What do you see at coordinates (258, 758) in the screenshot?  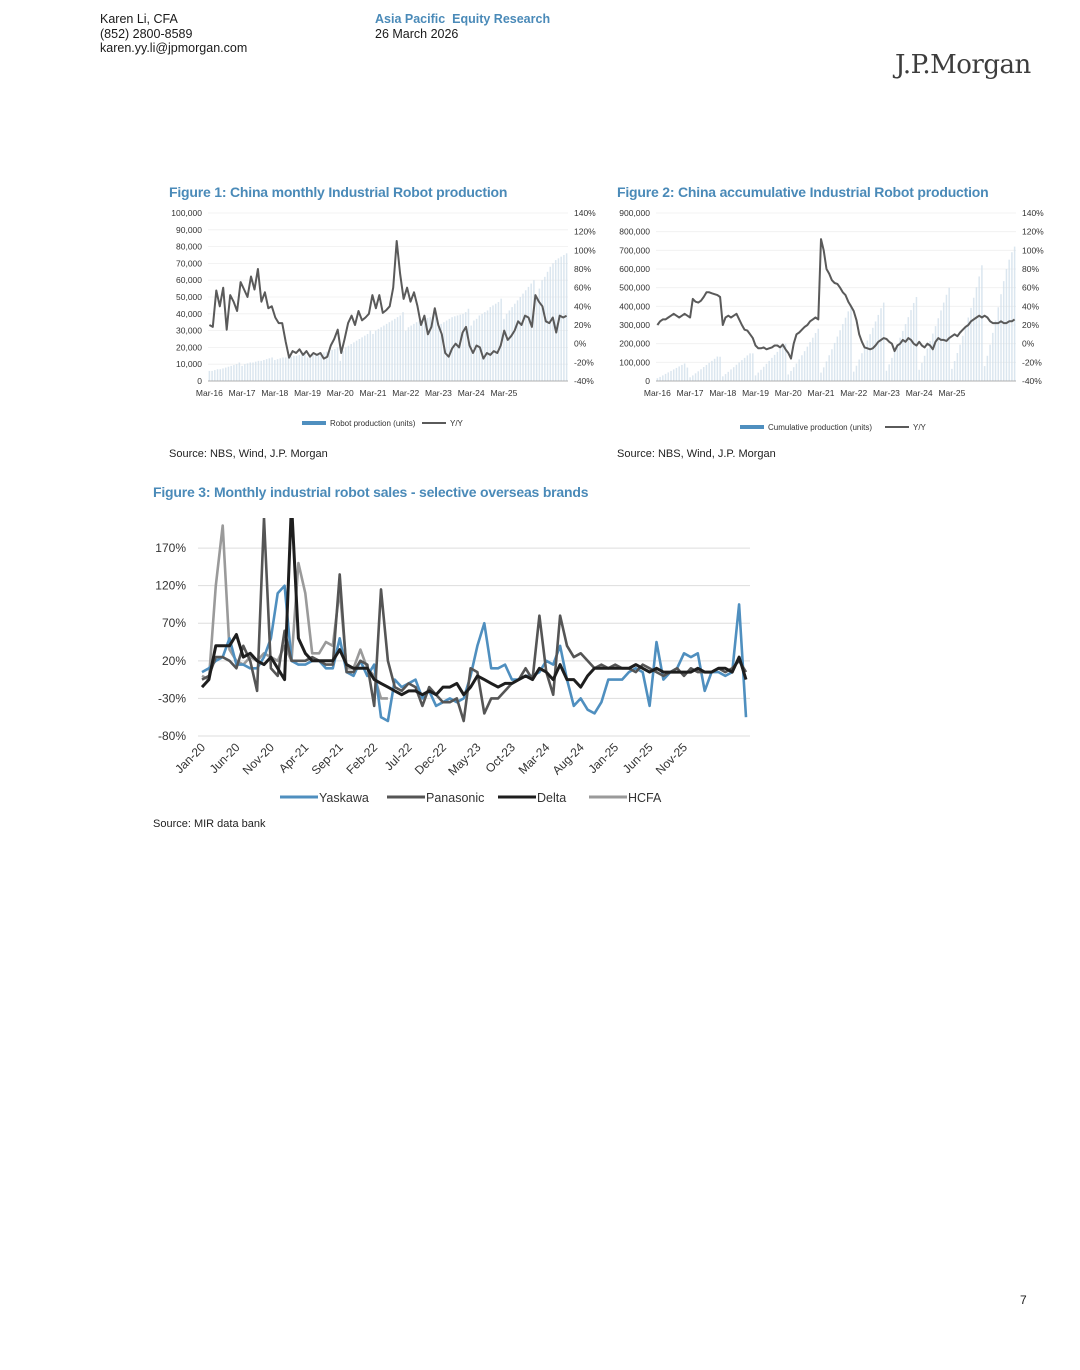 I see `fig3-x-tick: Nov-20` at bounding box center [258, 758].